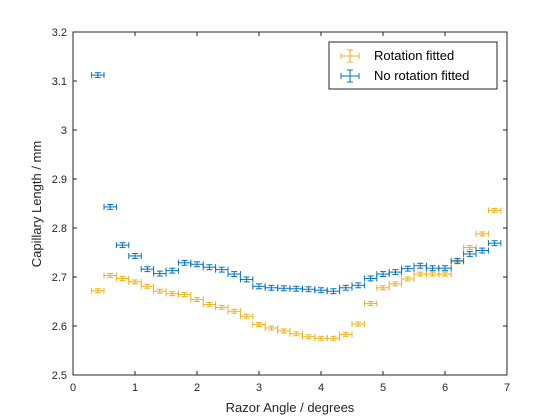 The image size is (560, 420). I want to click on y-tick-label: 2.6, so click(59, 327).